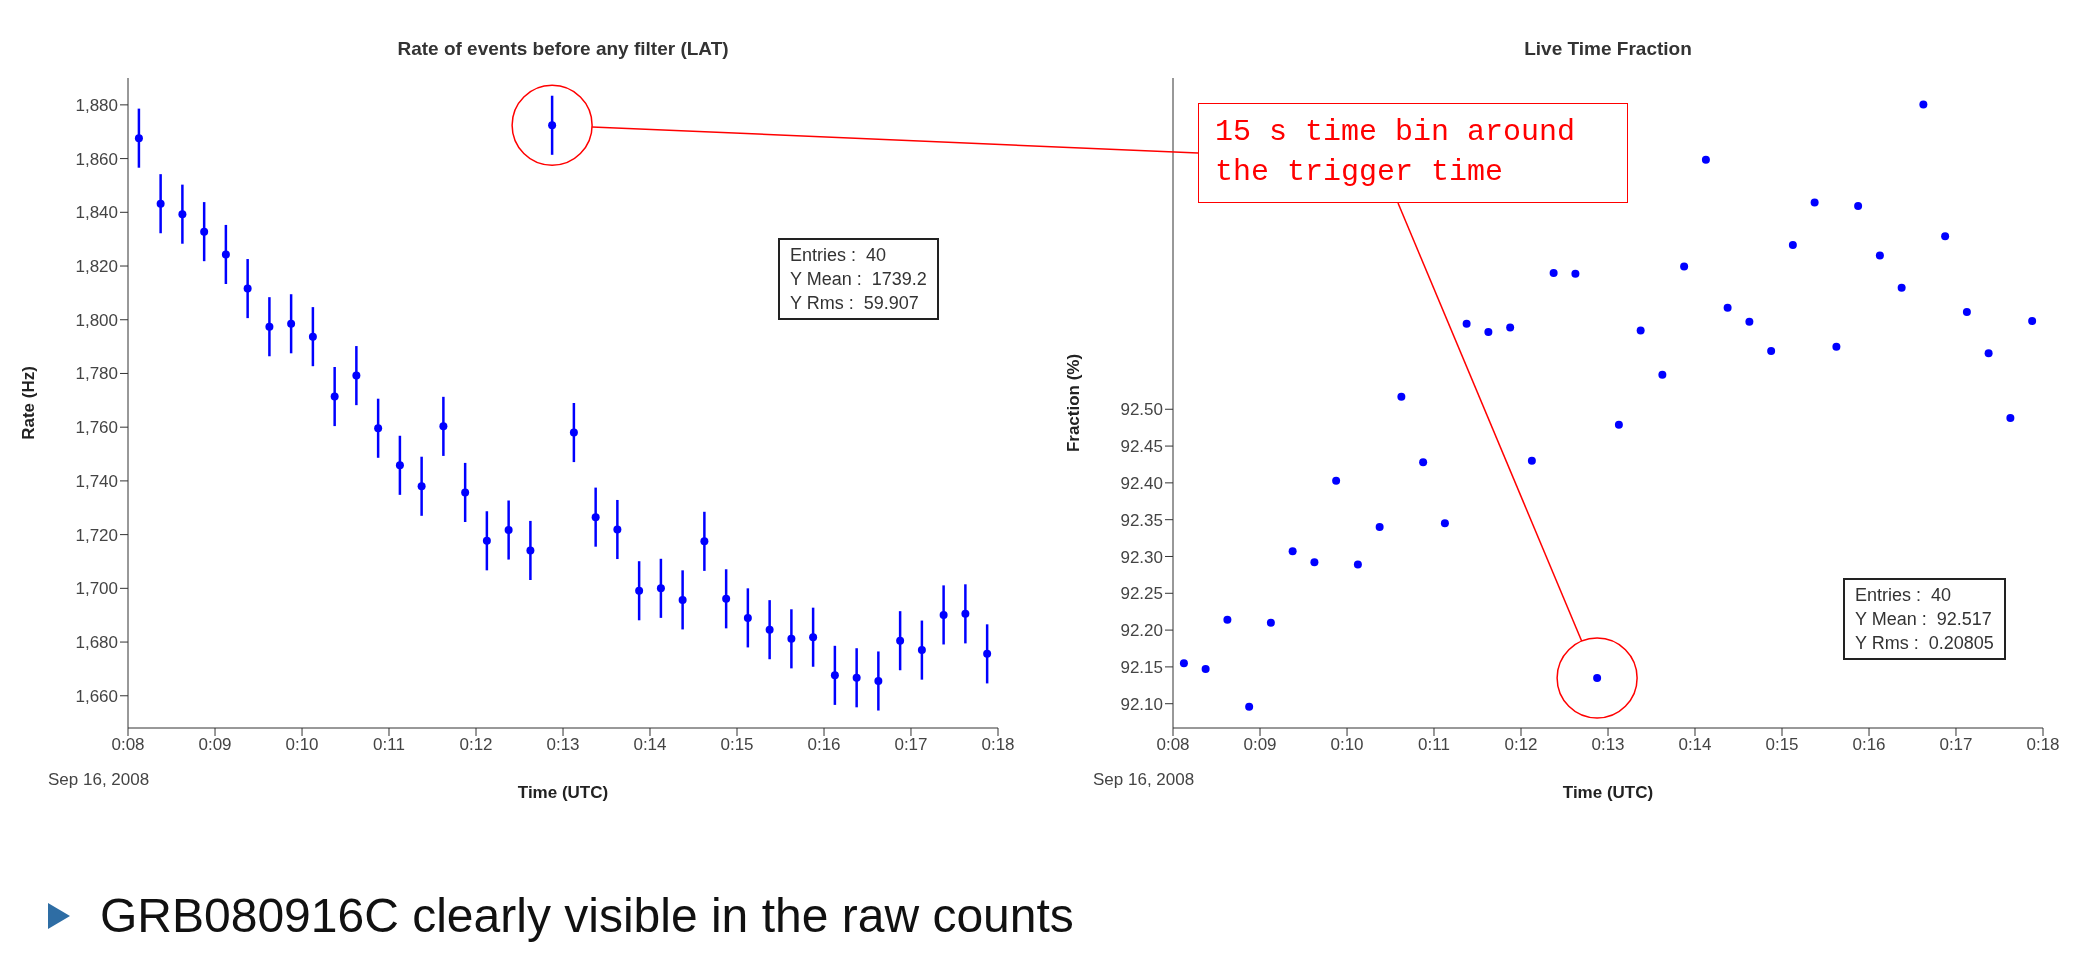 The image size is (2073, 978). What do you see at coordinates (96, 374) in the screenshot?
I see `y-tick-label: 1,780` at bounding box center [96, 374].